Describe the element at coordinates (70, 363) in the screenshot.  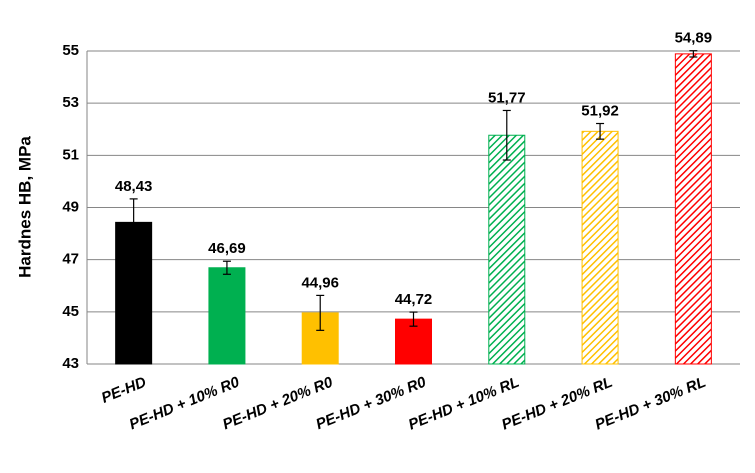
I see `y-tick-label: 43` at that location.